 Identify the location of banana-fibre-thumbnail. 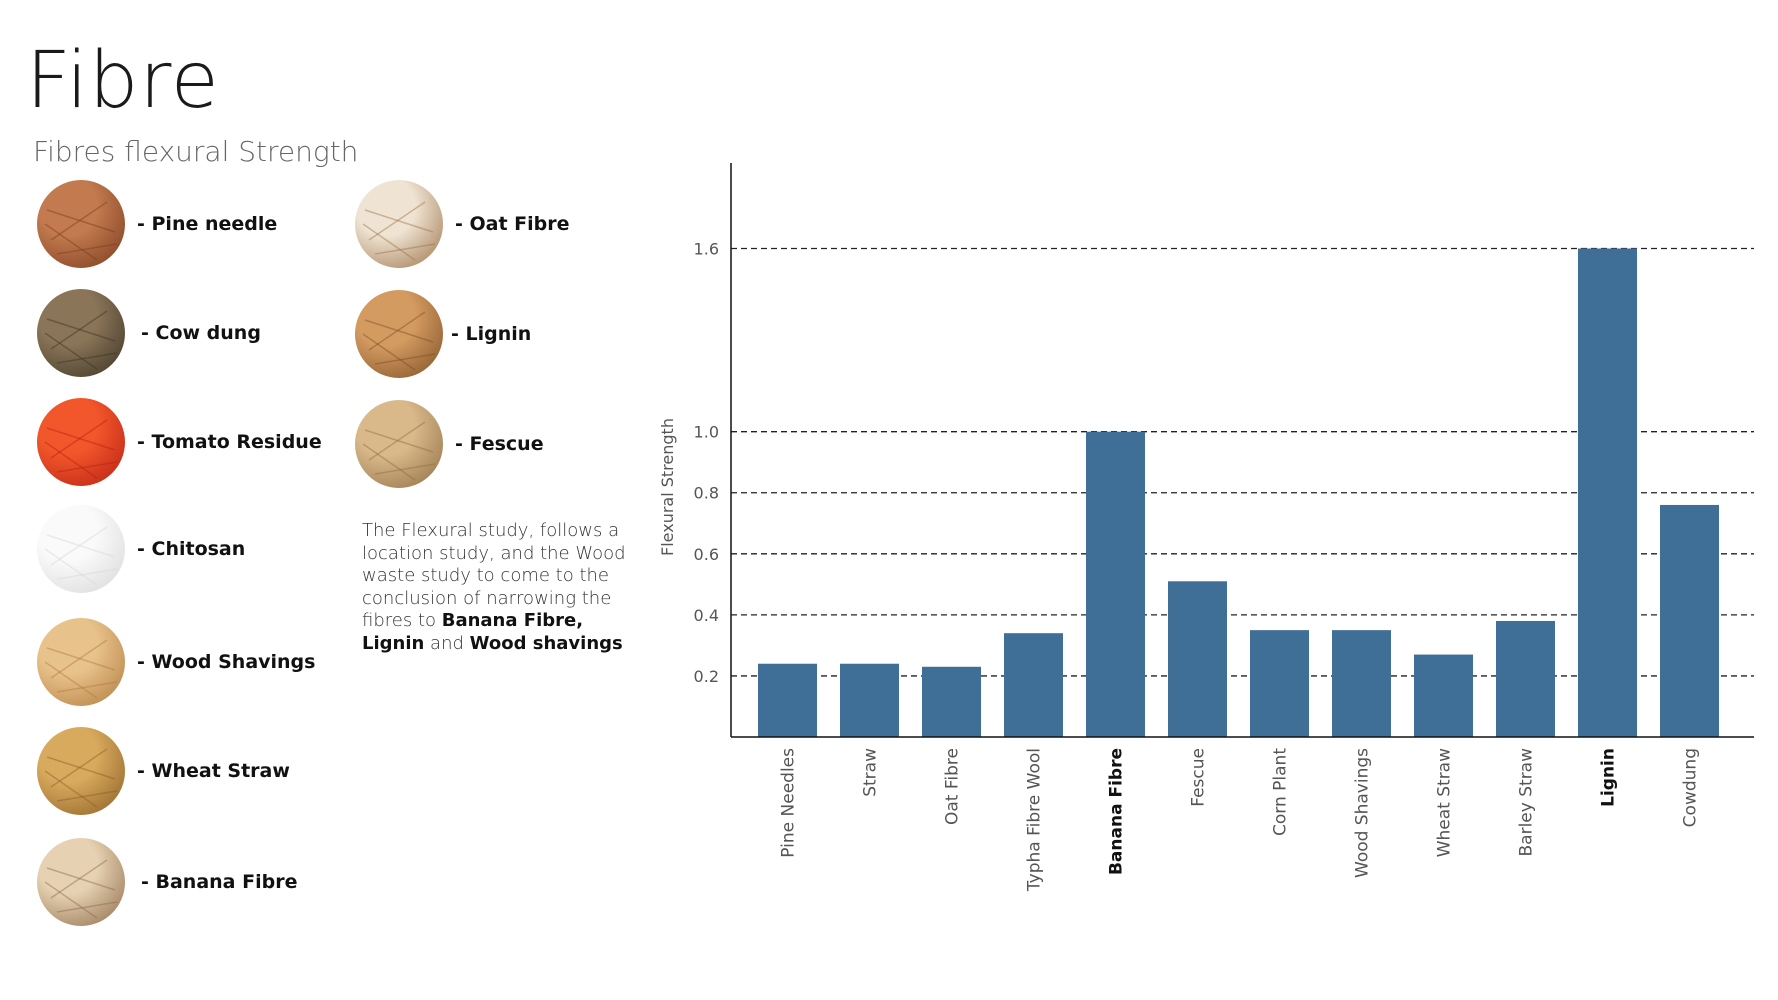
(81, 882).